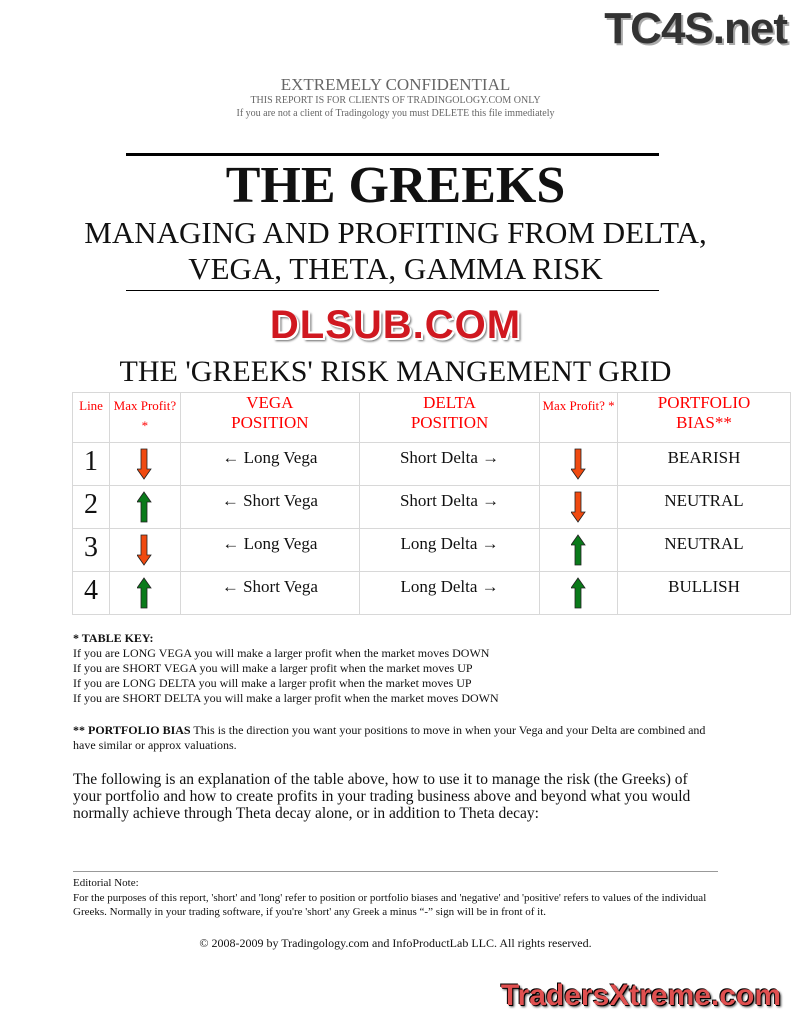  What do you see at coordinates (395, 268) in the screenshot?
I see `subtitle-2: VEGA, THETA, GAMMA RISK` at bounding box center [395, 268].